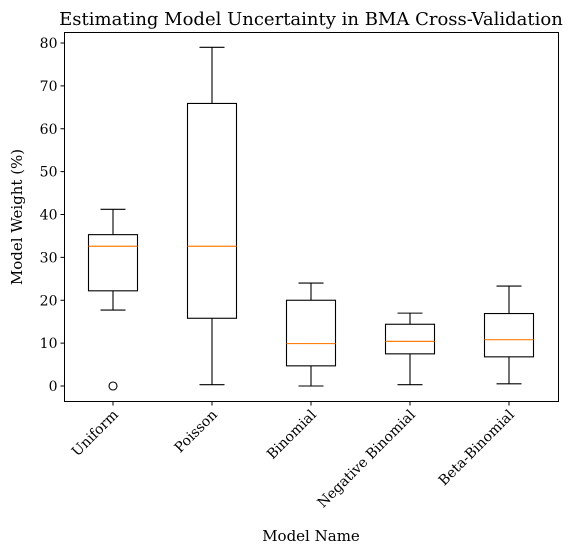 The width and height of the screenshot is (569, 554). What do you see at coordinates (113, 386) in the screenshot?
I see `outlier-point` at bounding box center [113, 386].